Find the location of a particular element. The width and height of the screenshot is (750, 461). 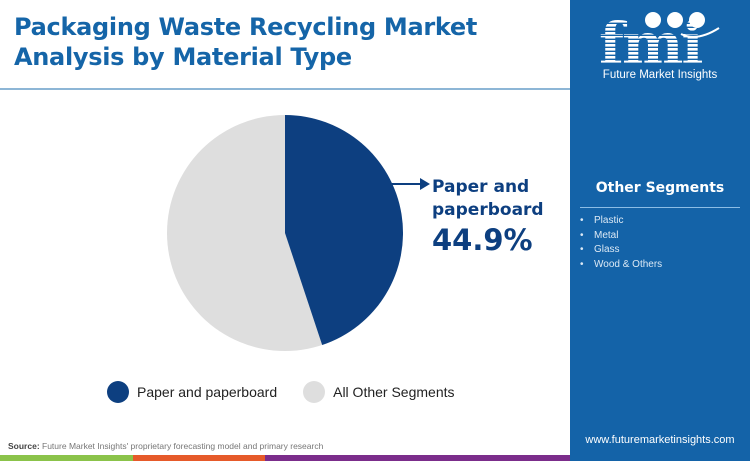

other-segments-list: Plastic Metal Glass Wood & Others is located at coordinates (621, 243).